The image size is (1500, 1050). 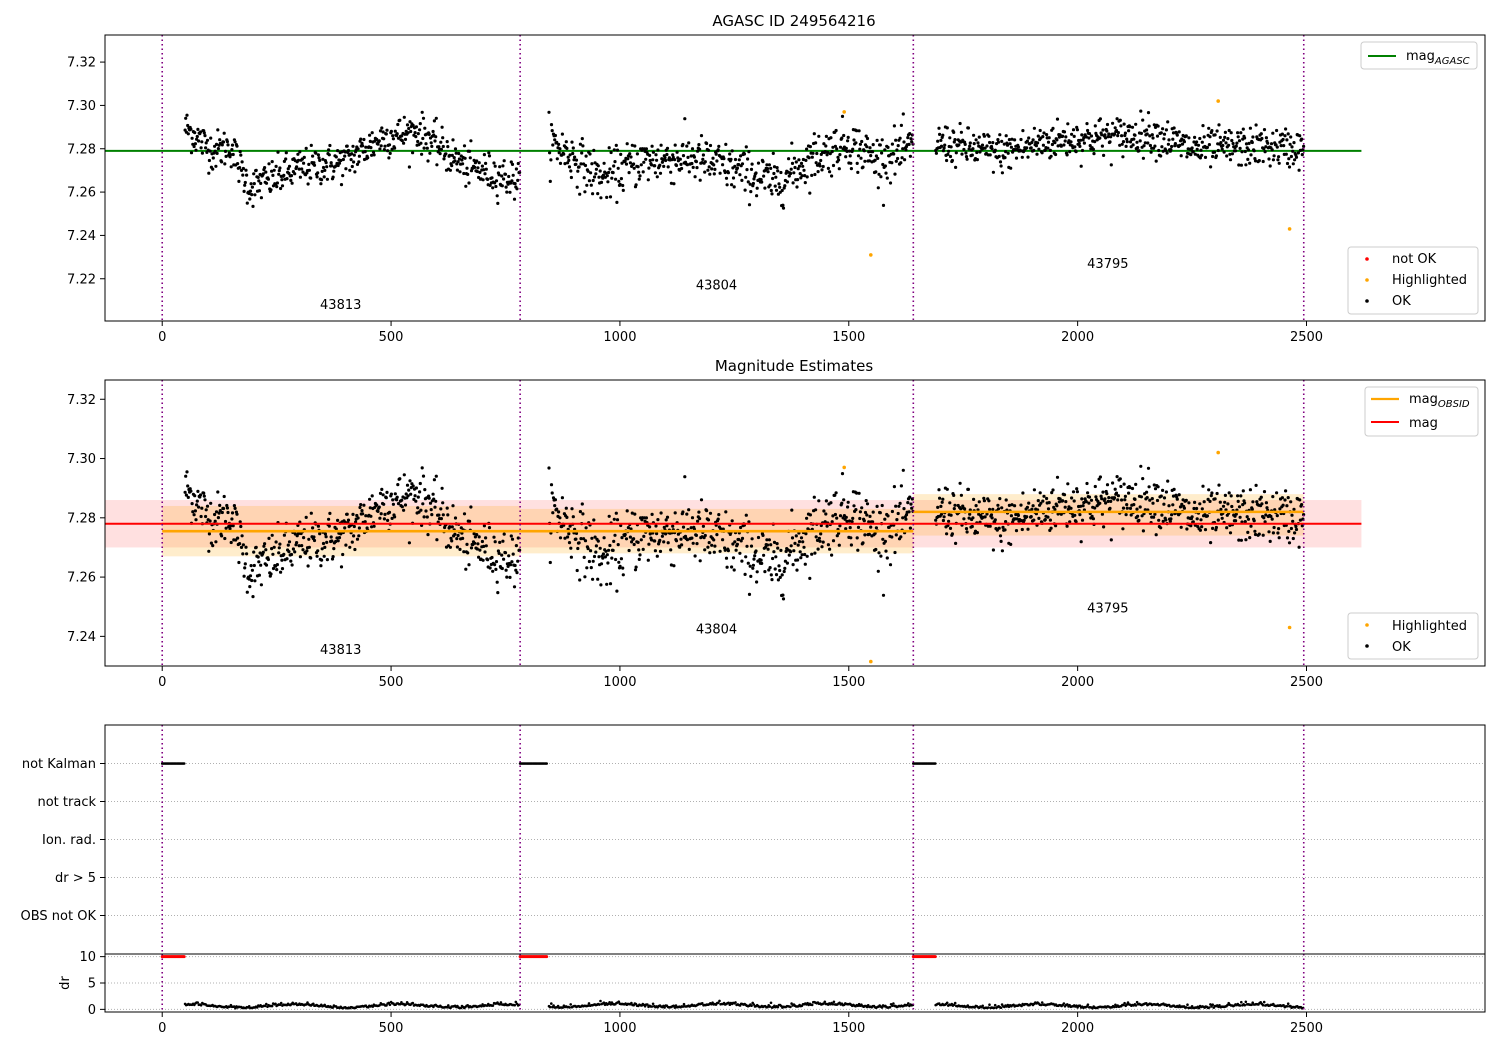 What do you see at coordinates (66, 802) in the screenshot?
I see `flag-row-label: not track` at bounding box center [66, 802].